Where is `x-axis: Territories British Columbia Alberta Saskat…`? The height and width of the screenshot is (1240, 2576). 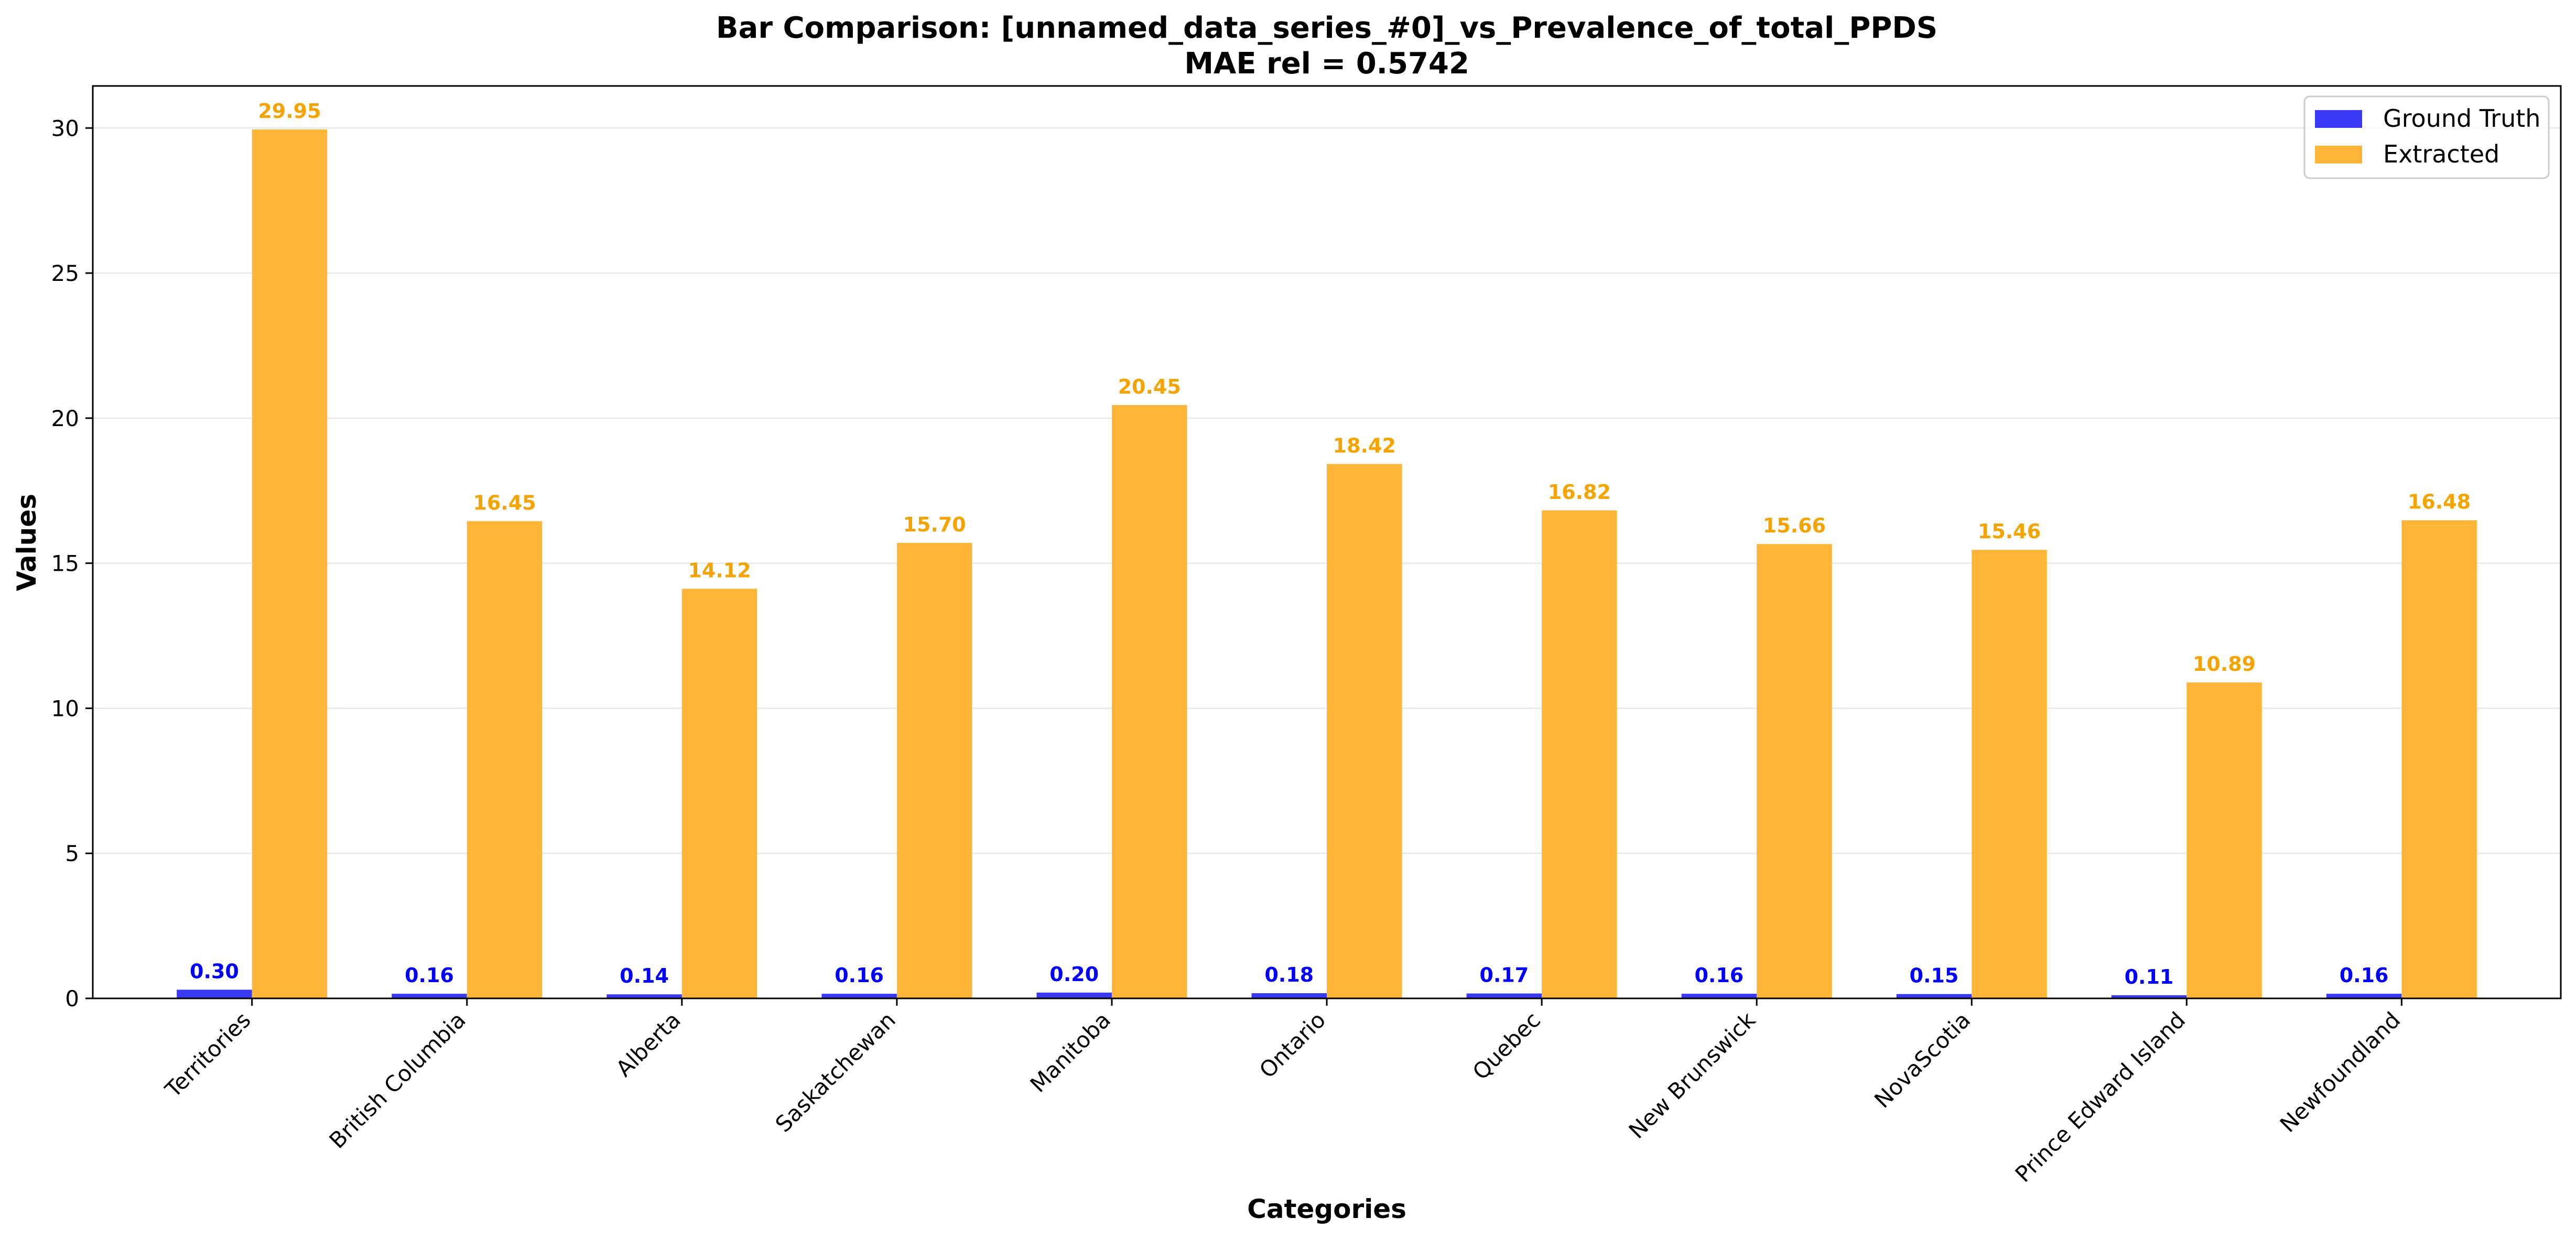
x-axis: Territories British Columbia Alberta Saskat… is located at coordinates (1283, 1092).